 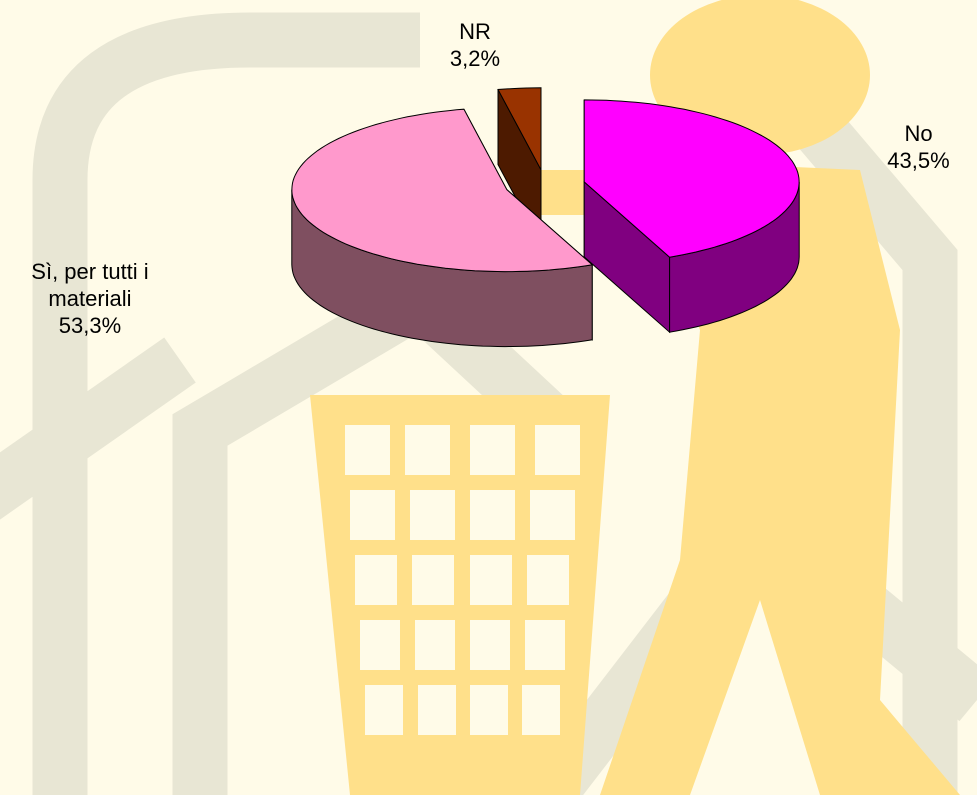 I want to click on value-label: 43,5%, so click(x=918, y=160).